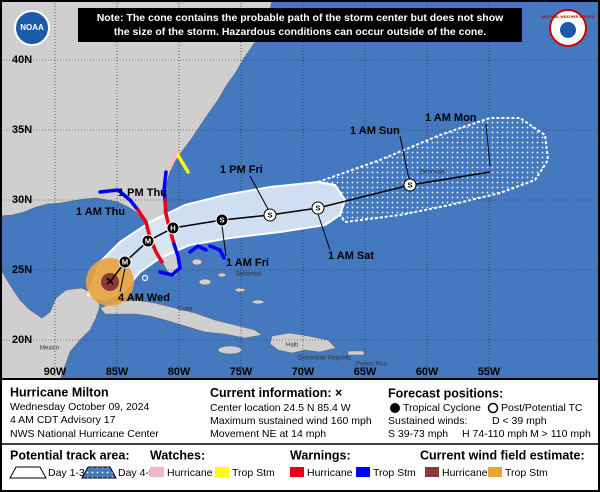 The height and width of the screenshot is (492, 600). I want to click on lat-label: 25N, so click(22, 270).